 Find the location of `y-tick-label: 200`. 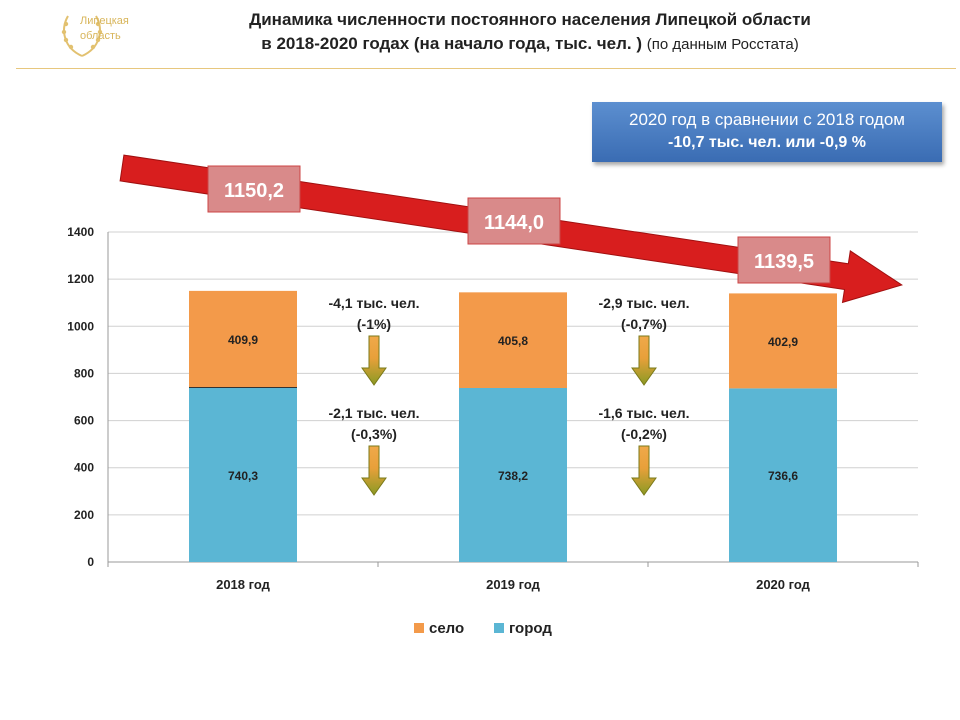

y-tick-label: 200 is located at coordinates (84, 515).